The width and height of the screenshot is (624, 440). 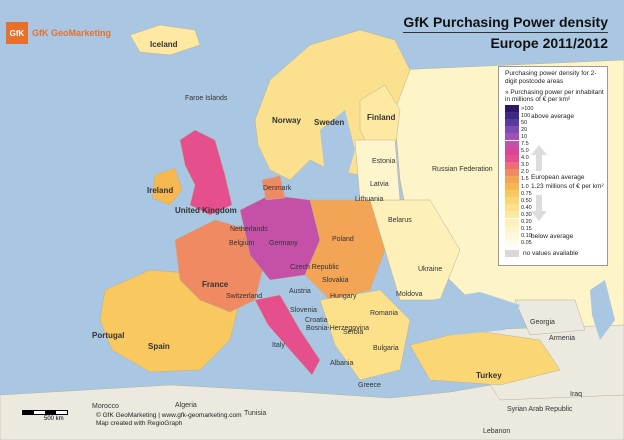 What do you see at coordinates (519, 109) in the screenshot?
I see `legend-class-row: >100` at bounding box center [519, 109].